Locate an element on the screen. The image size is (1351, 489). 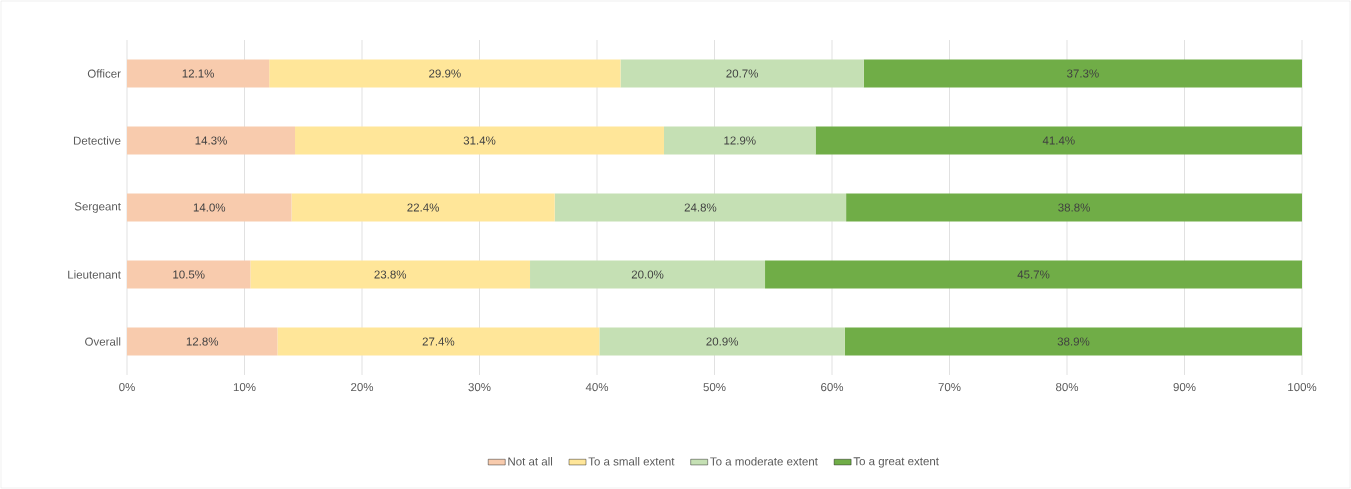
legend-label: Not at all is located at coordinates (530, 461).